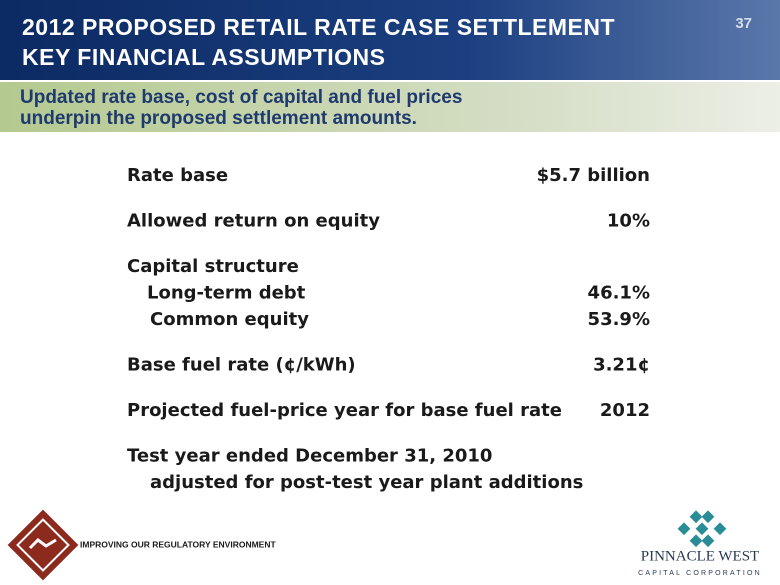 The width and height of the screenshot is (780, 585). I want to click on diamond-outline, so click(43, 545).